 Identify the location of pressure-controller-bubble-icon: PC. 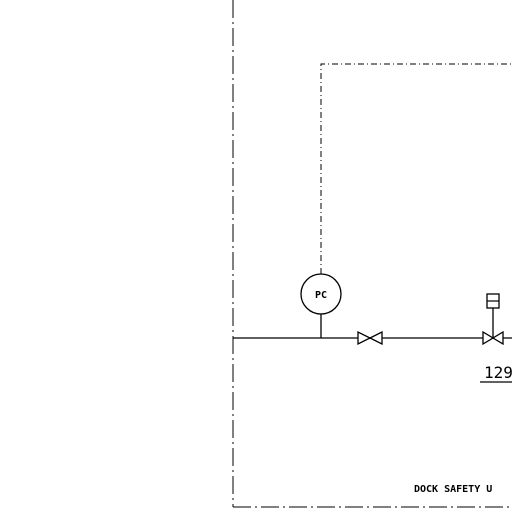
(321, 294).